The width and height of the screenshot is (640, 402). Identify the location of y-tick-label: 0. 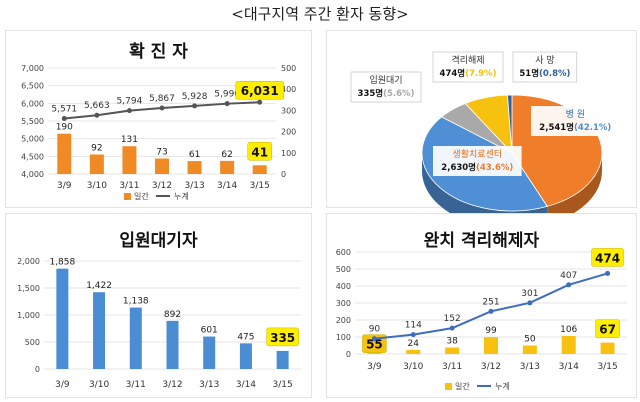
(348, 354).